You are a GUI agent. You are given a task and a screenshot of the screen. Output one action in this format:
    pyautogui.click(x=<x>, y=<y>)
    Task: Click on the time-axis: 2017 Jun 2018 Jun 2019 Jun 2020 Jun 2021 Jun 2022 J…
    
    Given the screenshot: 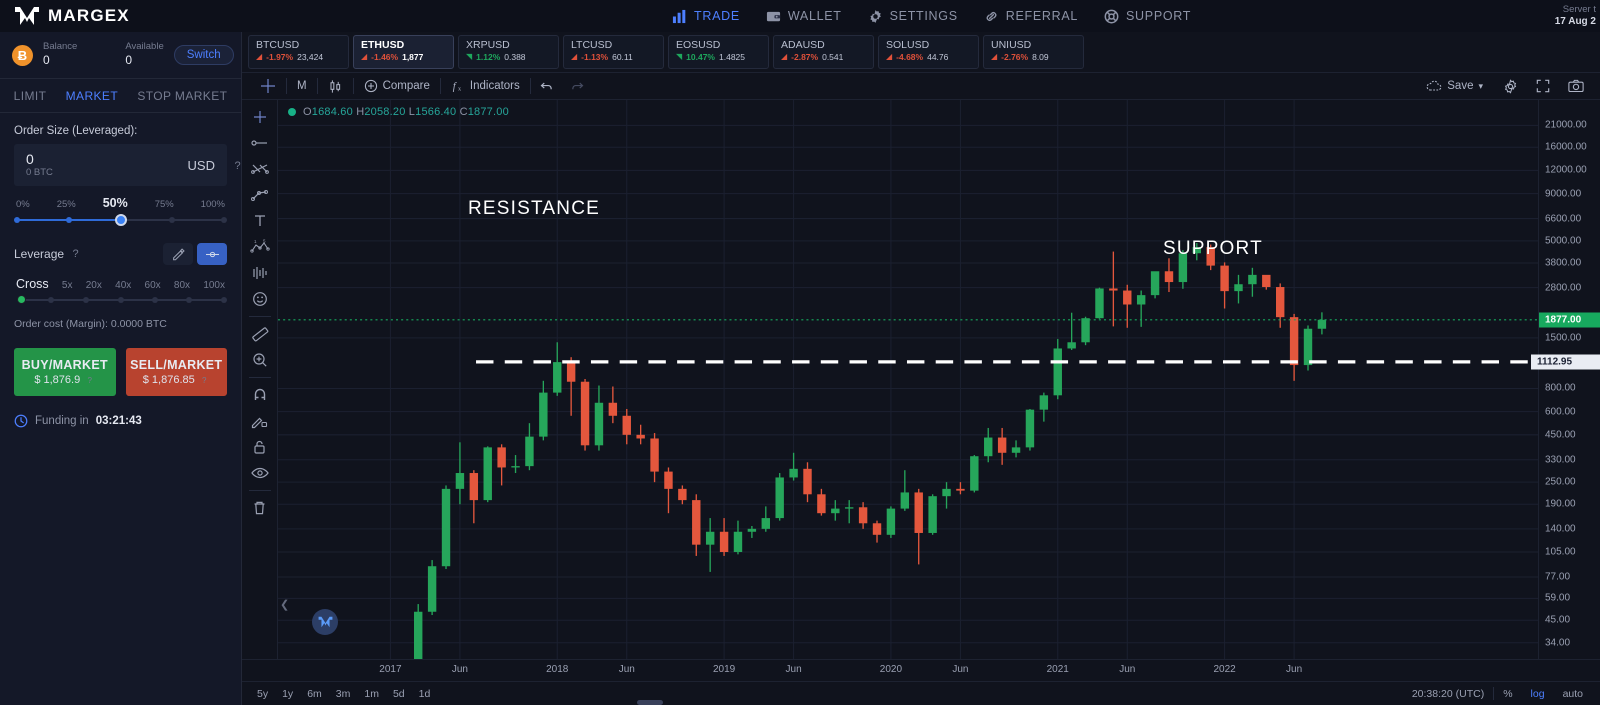 What is the action you would take?
    pyautogui.click(x=921, y=670)
    